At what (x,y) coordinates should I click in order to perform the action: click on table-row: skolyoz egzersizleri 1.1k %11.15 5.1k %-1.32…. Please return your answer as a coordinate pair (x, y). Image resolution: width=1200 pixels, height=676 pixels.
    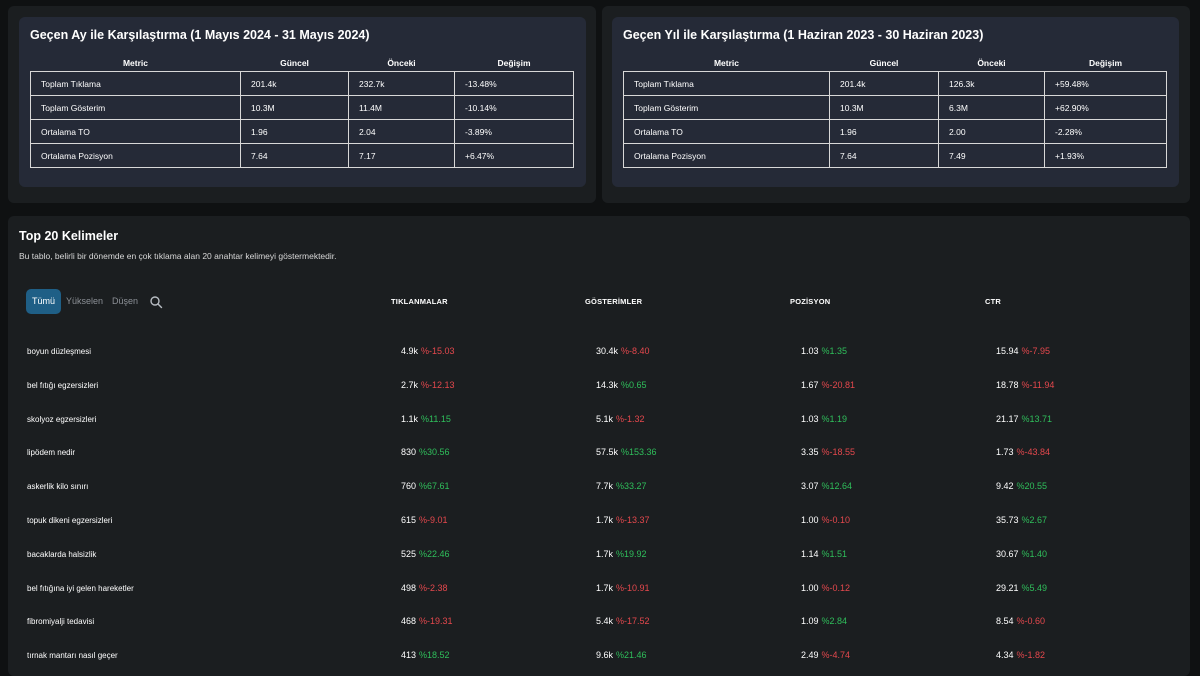
    Looking at the image, I should click on (600, 421).